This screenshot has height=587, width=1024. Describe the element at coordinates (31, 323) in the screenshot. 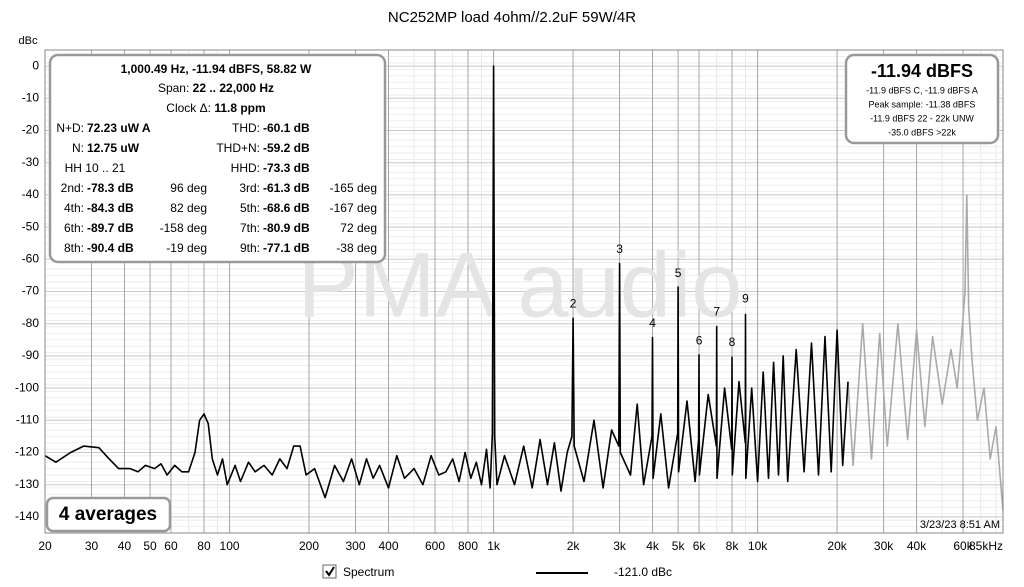

I see `y-tick-label: -80` at that location.